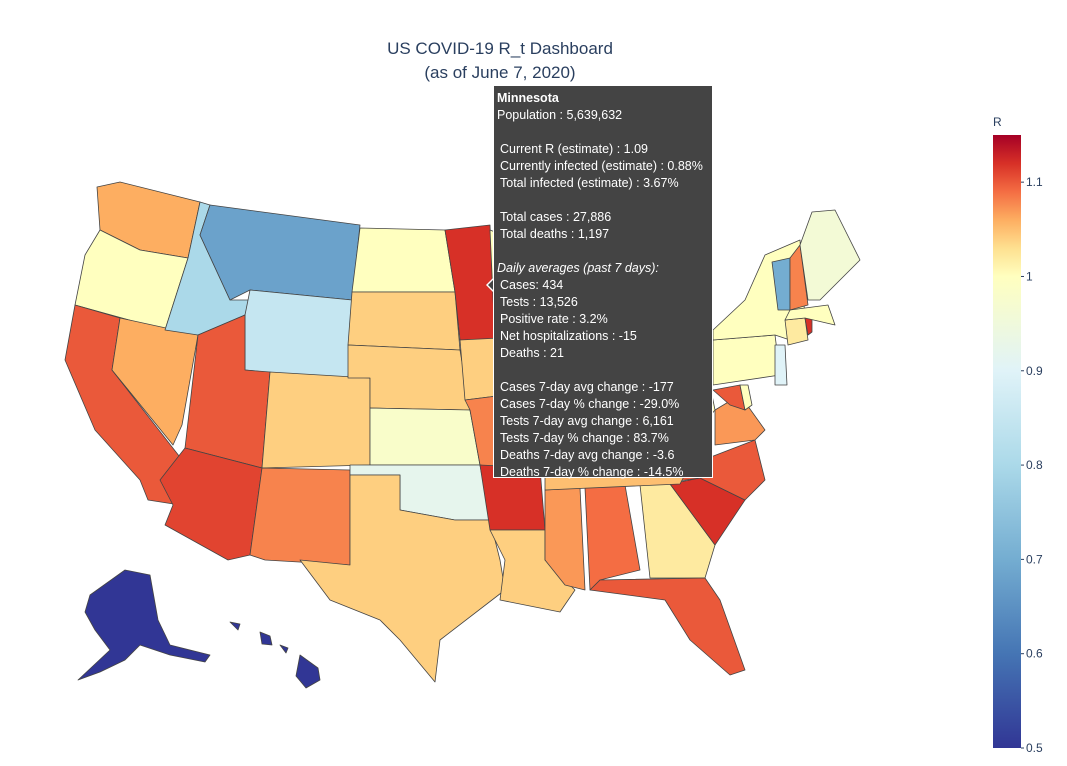 The height and width of the screenshot is (766, 1067). What do you see at coordinates (592, 472) in the screenshot?
I see `tooltip-line: Deaths 7-day % change : -14.5%` at bounding box center [592, 472].